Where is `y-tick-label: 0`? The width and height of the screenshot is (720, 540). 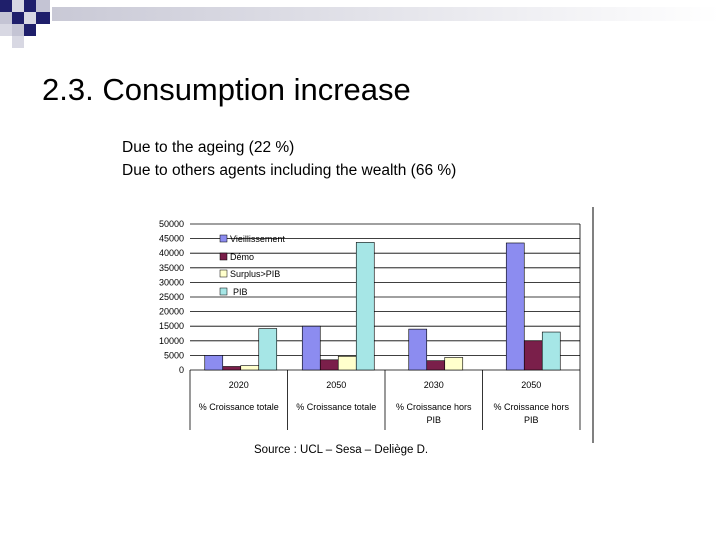
y-tick-label: 0 is located at coordinates (181, 370).